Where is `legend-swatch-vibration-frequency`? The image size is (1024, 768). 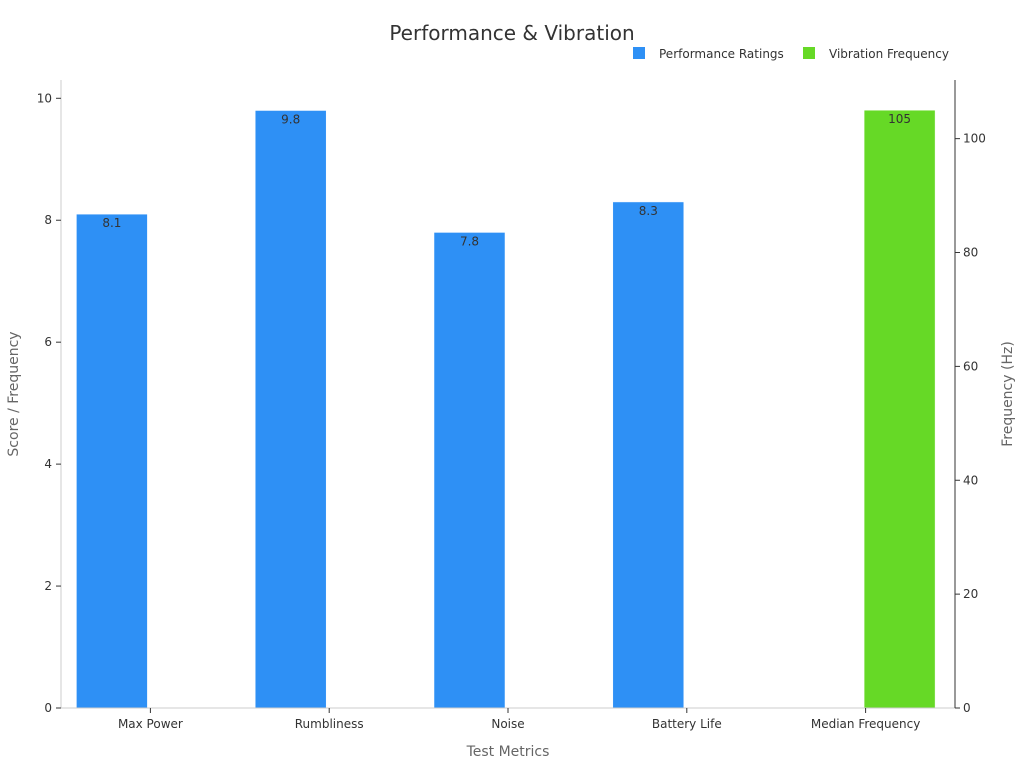 legend-swatch-vibration-frequency is located at coordinates (809, 53).